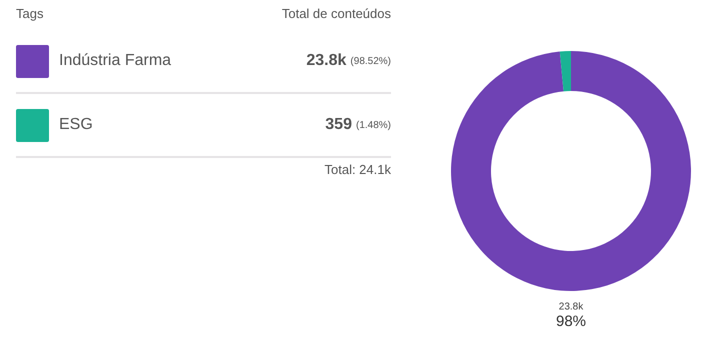 Image resolution: width=718 pixels, height=347 pixels. What do you see at coordinates (571, 307) in the screenshot?
I see `text: 23.8k` at bounding box center [571, 307].